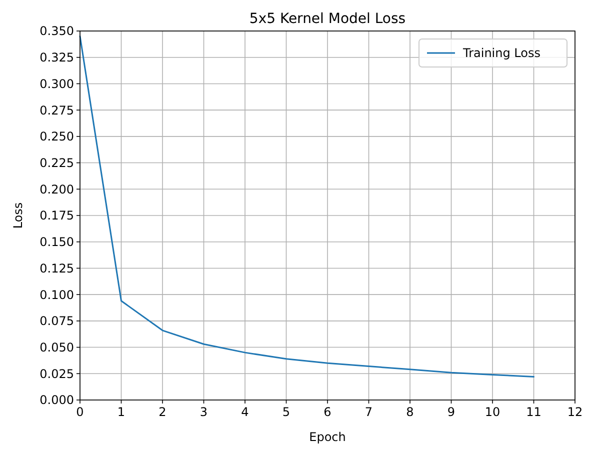  Describe the element at coordinates (57, 295) in the screenshot. I see `y-tick-label: 0.100` at that location.